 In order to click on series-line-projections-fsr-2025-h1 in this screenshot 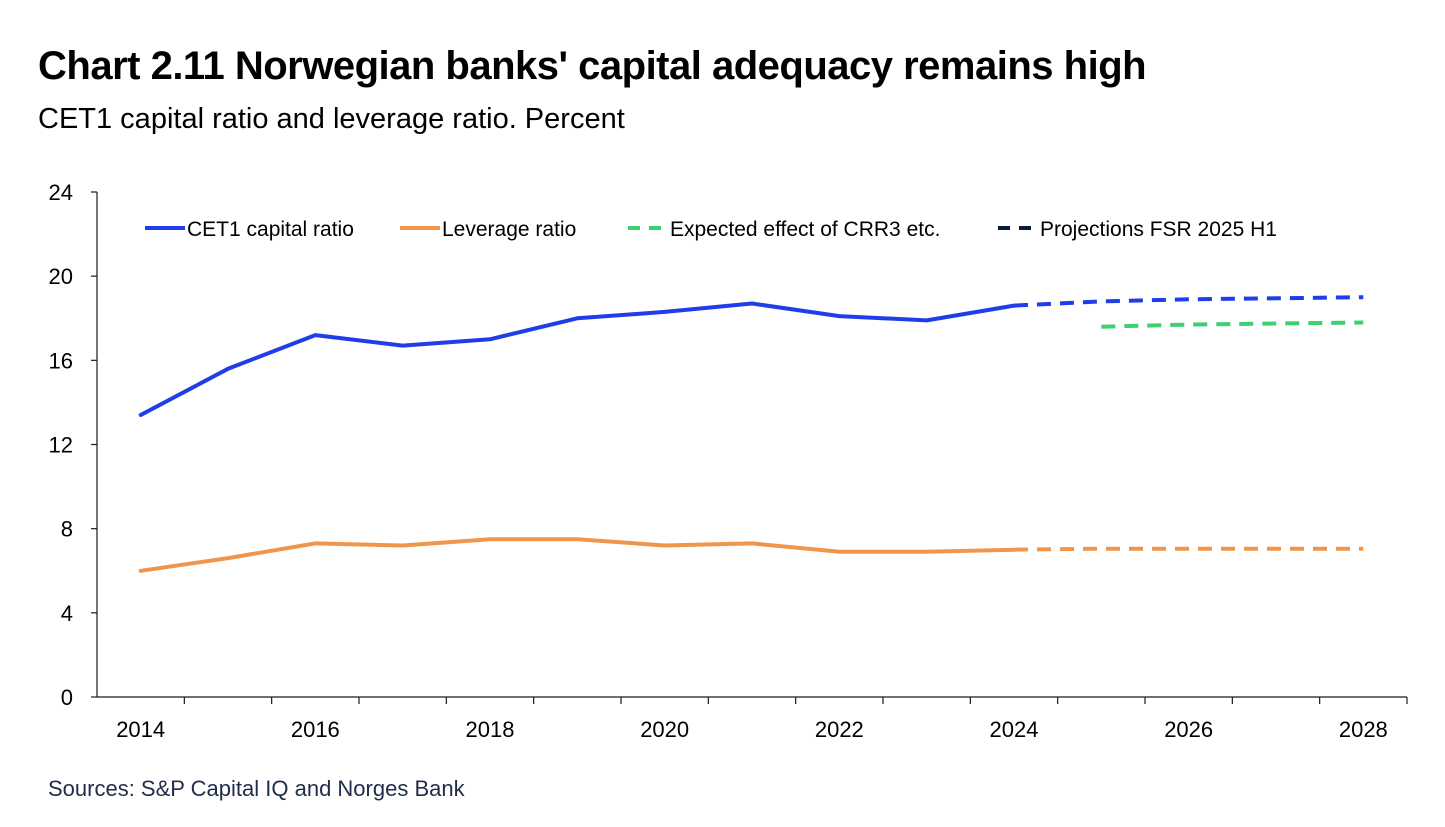, I will do `click(1188, 301)`.